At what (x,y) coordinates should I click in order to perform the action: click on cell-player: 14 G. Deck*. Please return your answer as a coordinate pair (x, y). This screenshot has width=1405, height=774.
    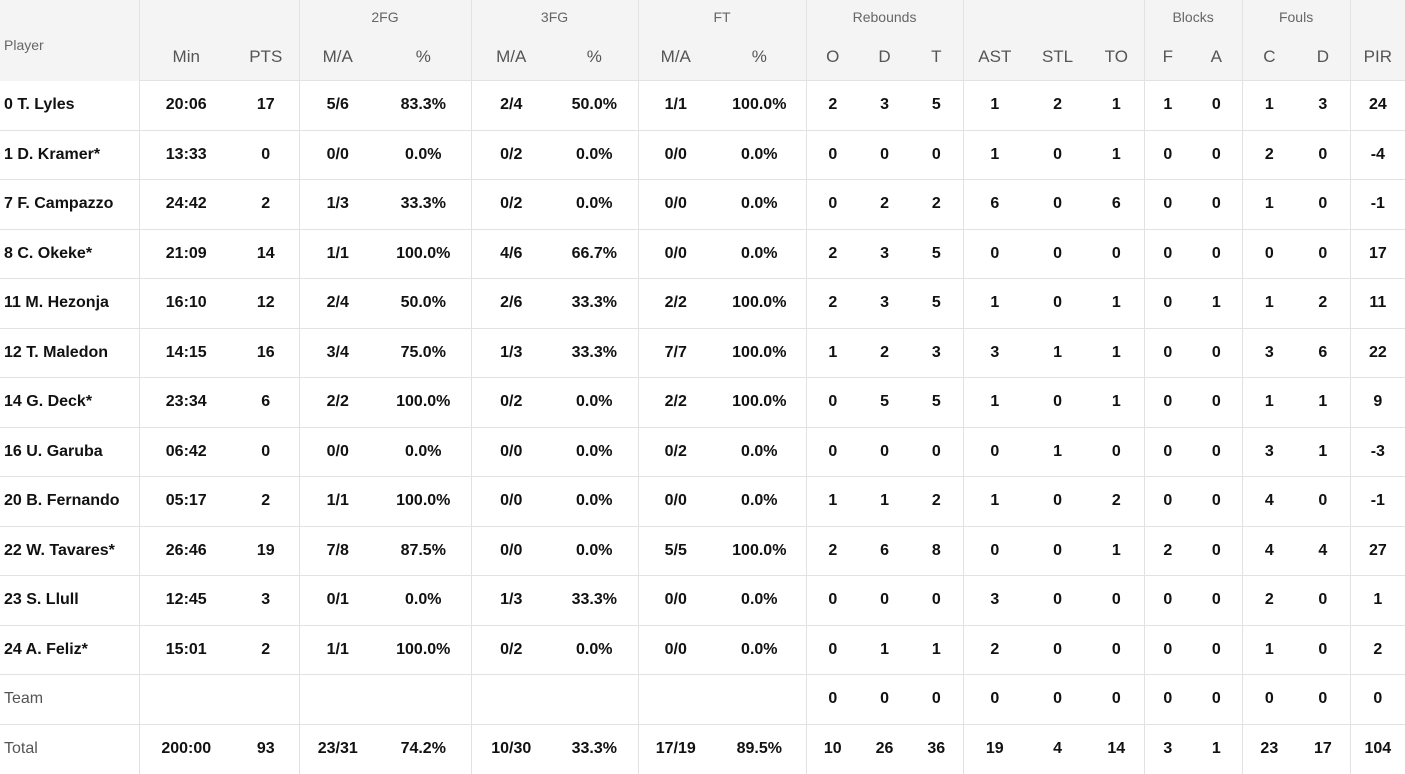
    Looking at the image, I should click on (69, 402).